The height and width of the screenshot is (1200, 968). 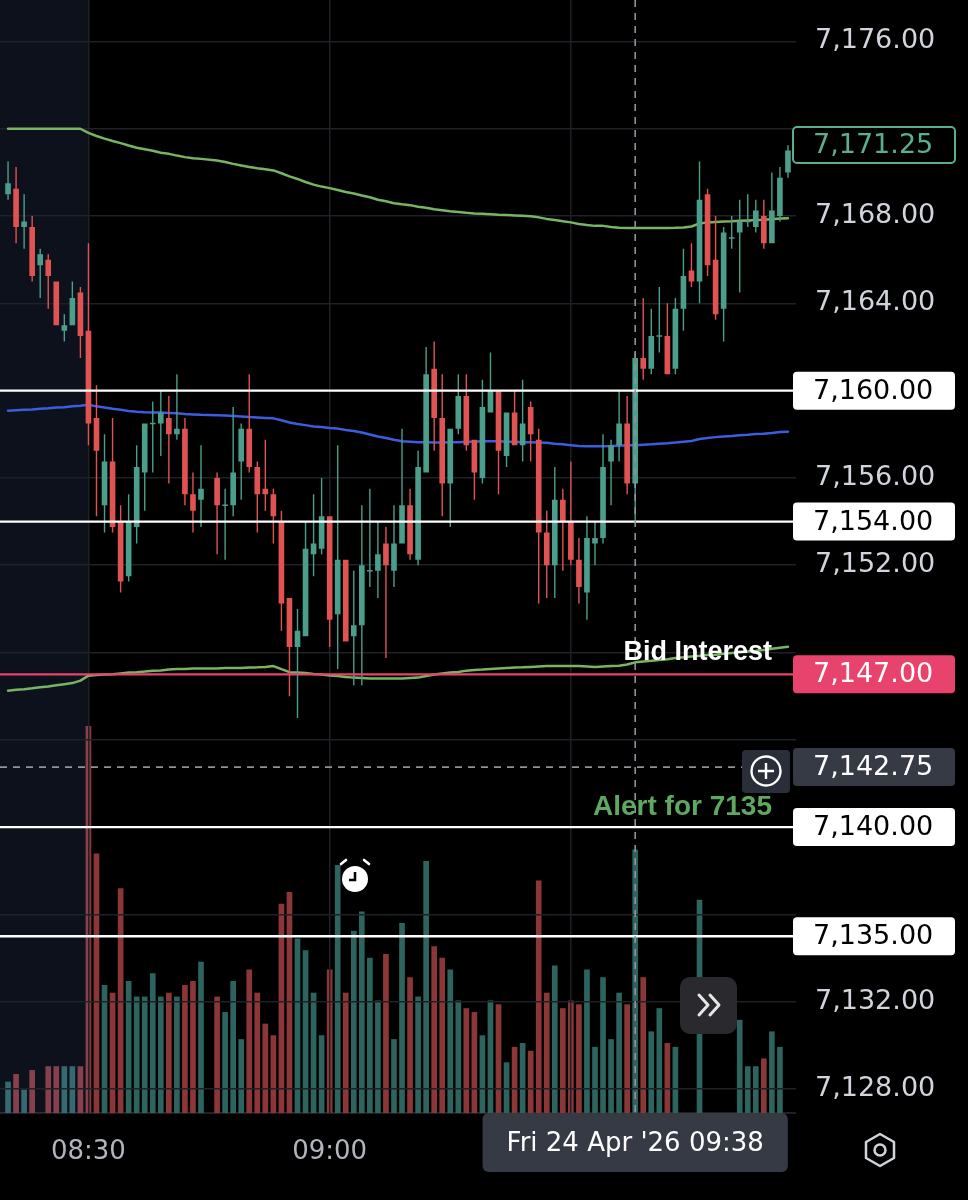 What do you see at coordinates (873, 766) in the screenshot?
I see `ref-line-label: 7,142.75` at bounding box center [873, 766].